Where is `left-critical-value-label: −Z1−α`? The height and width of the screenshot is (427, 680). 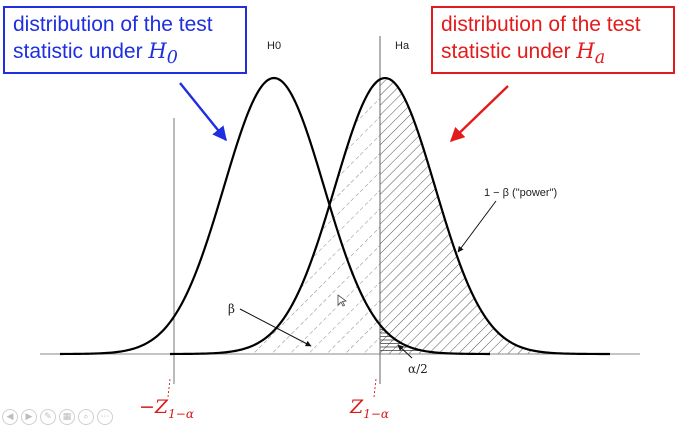 left-critical-value-label: −Z1−α is located at coordinates (166, 408).